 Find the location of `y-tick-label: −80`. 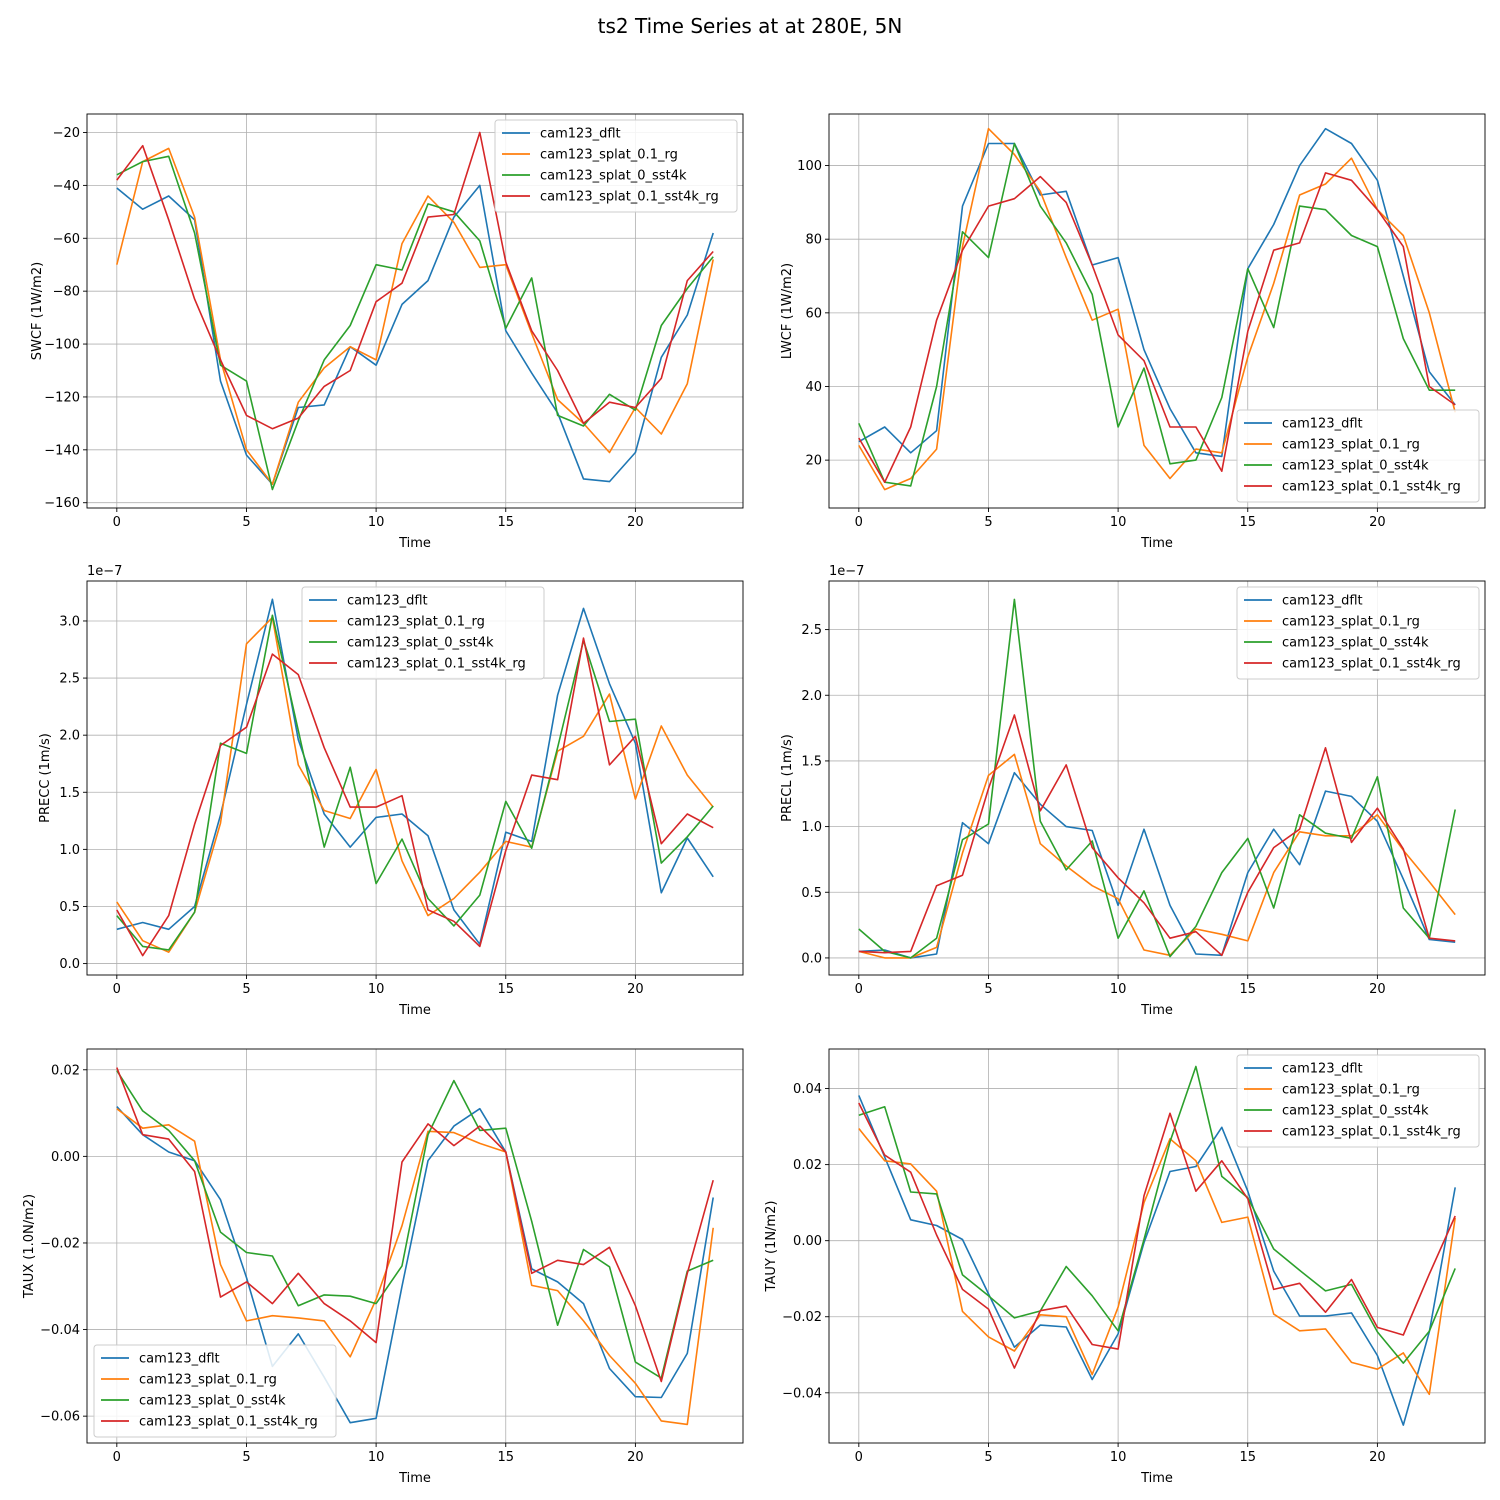

y-tick-label: −80 is located at coordinates (66, 292).